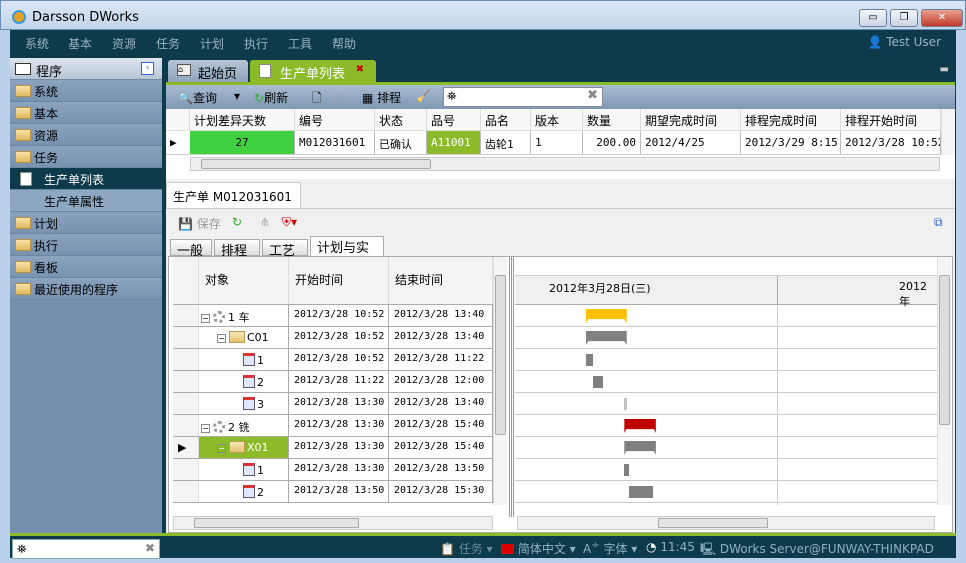  Describe the element at coordinates (942, 18) in the screenshot. I see `close-button: ✕` at that location.